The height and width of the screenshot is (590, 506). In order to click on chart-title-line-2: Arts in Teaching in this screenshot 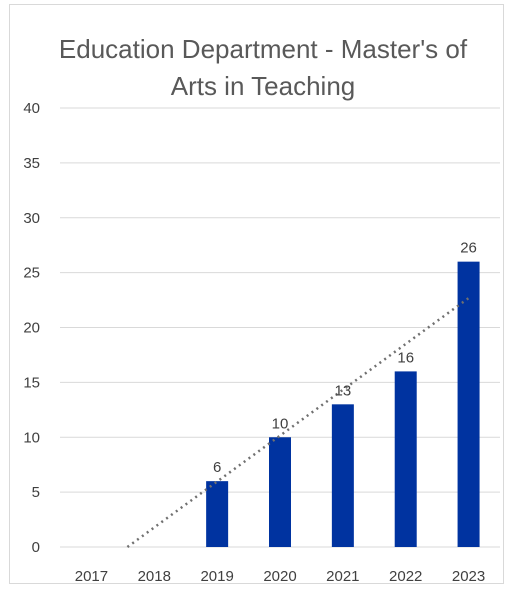, I will do `click(263, 86)`.